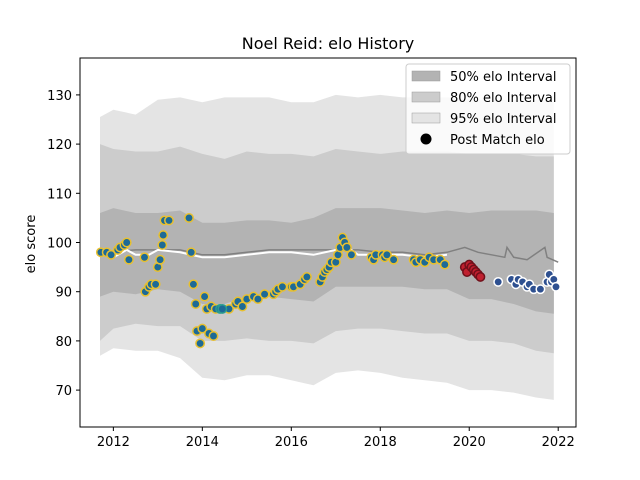  I want to click on y-tick-label: 110, so click(59, 194).